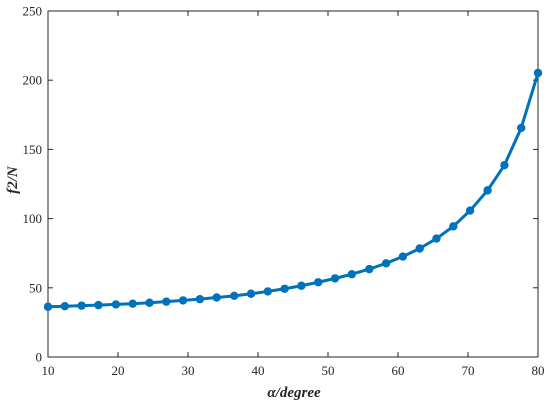 The height and width of the screenshot is (404, 550). What do you see at coordinates (39, 357) in the screenshot?
I see `y-tick-label: 0` at bounding box center [39, 357].